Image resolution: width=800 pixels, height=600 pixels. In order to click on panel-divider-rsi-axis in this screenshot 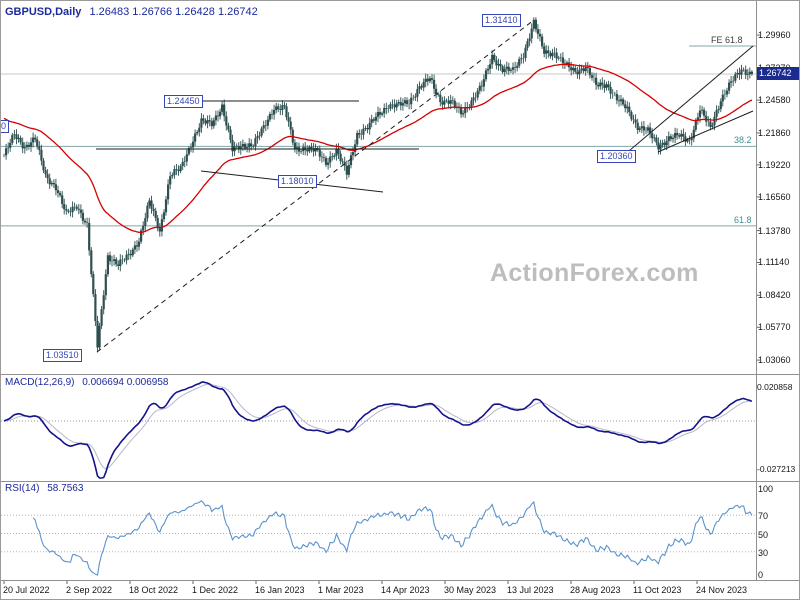, I will do `click(400, 580)`.